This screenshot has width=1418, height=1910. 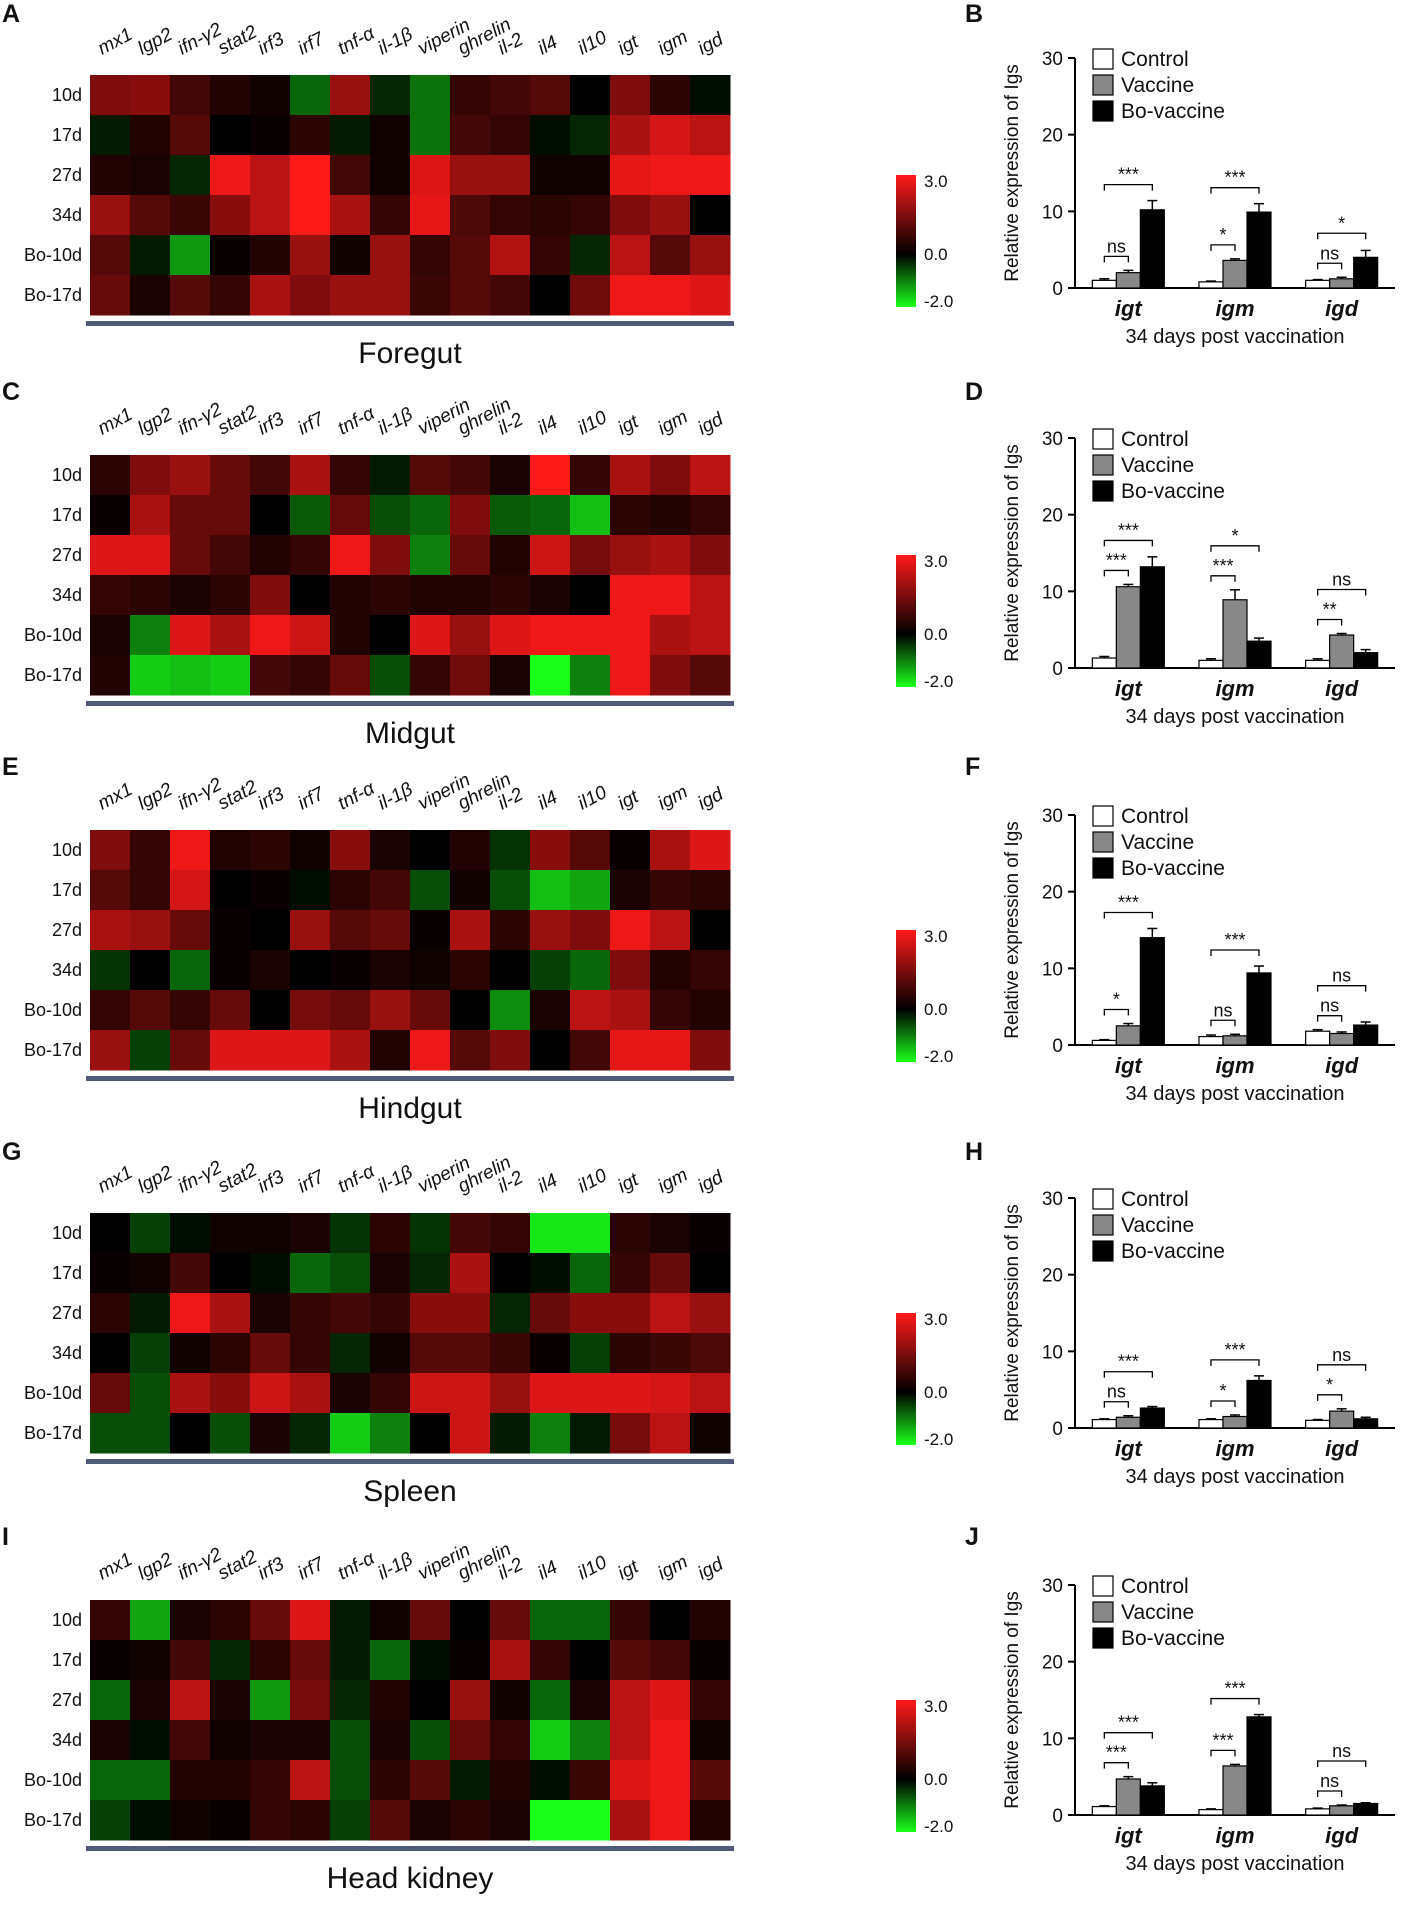 I want to click on significance-label: *, so click(x=1222, y=1391).